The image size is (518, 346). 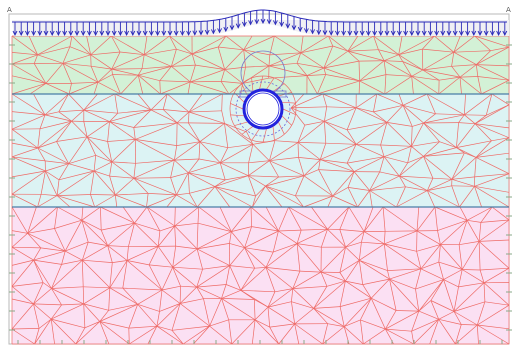 I want to click on corner-marker-right: A, so click(x=508, y=10).